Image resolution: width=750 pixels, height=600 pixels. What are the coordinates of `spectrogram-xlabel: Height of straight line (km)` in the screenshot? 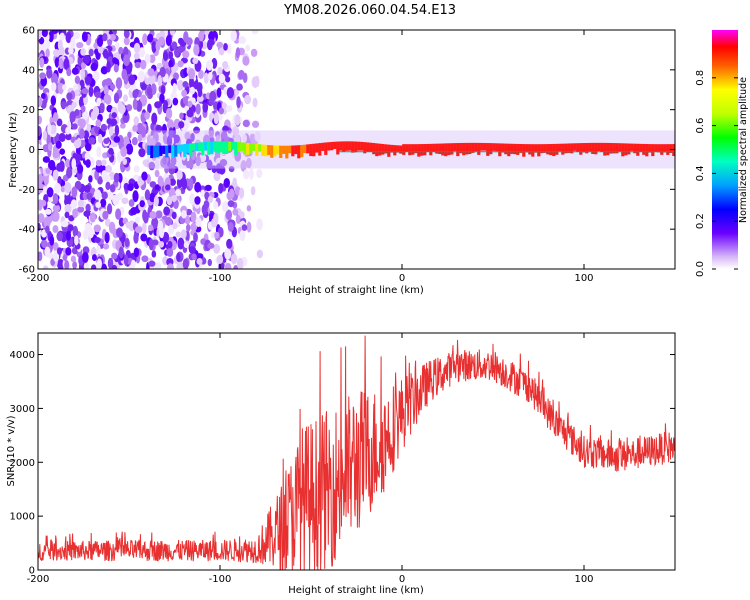 It's located at (356, 290).